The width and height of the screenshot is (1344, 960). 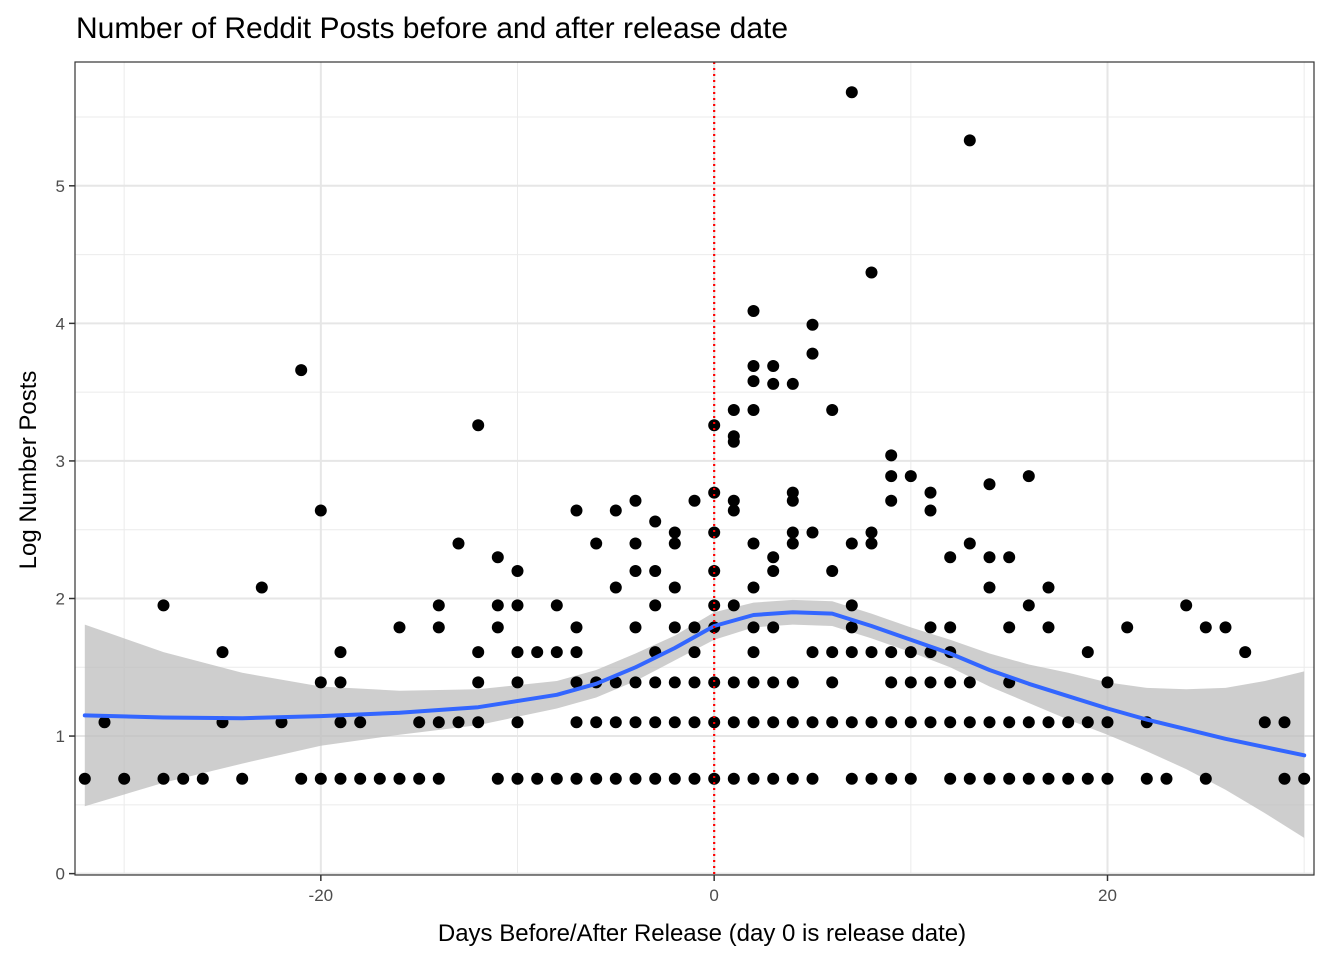 What do you see at coordinates (60, 874) in the screenshot?
I see `y-tick-label: 0` at bounding box center [60, 874].